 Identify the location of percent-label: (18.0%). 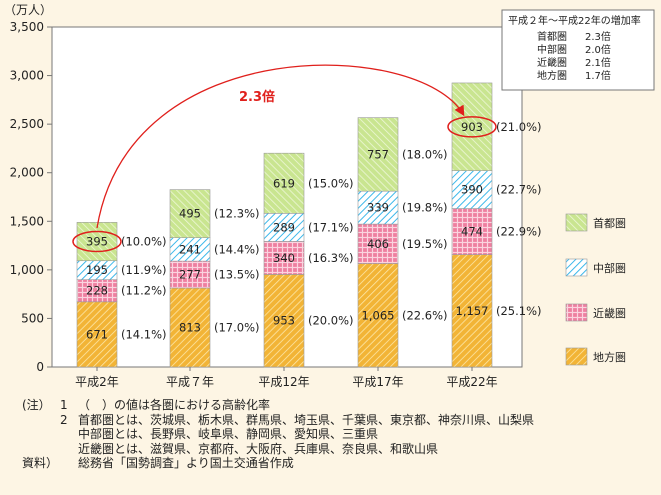
(425, 154).